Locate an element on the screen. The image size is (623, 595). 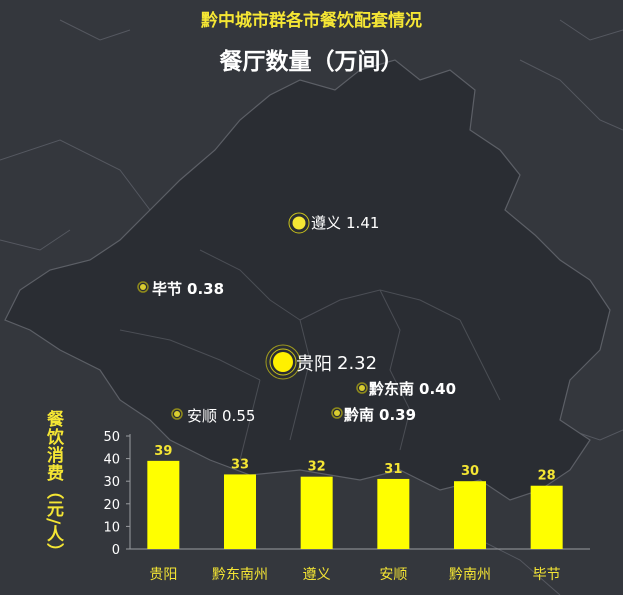
city-value: 0.40 is located at coordinates (438, 388).